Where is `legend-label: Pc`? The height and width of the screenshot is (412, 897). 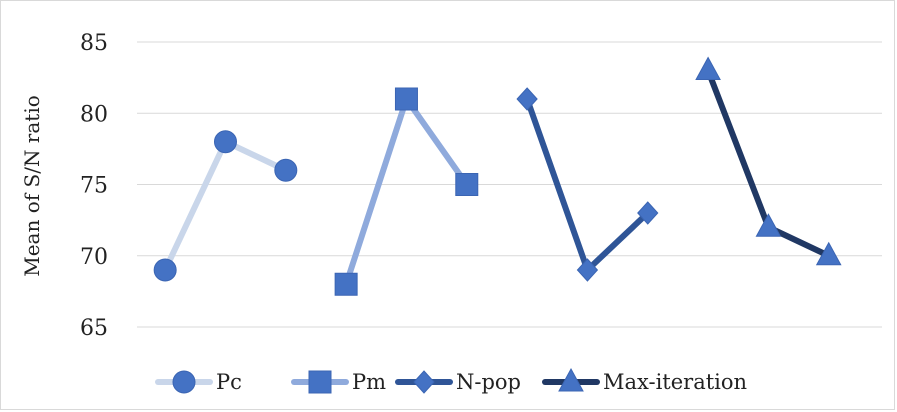 legend-label: Pc is located at coordinates (229, 382).